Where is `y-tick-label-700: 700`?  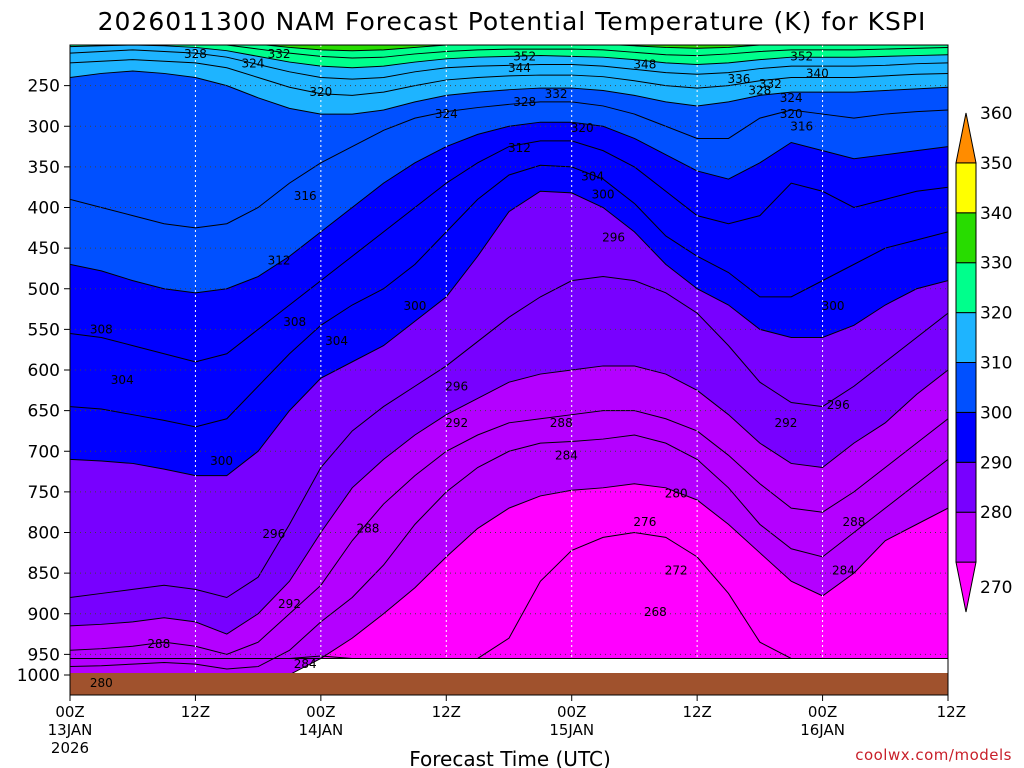
y-tick-label-700: 700 is located at coordinates (44, 452).